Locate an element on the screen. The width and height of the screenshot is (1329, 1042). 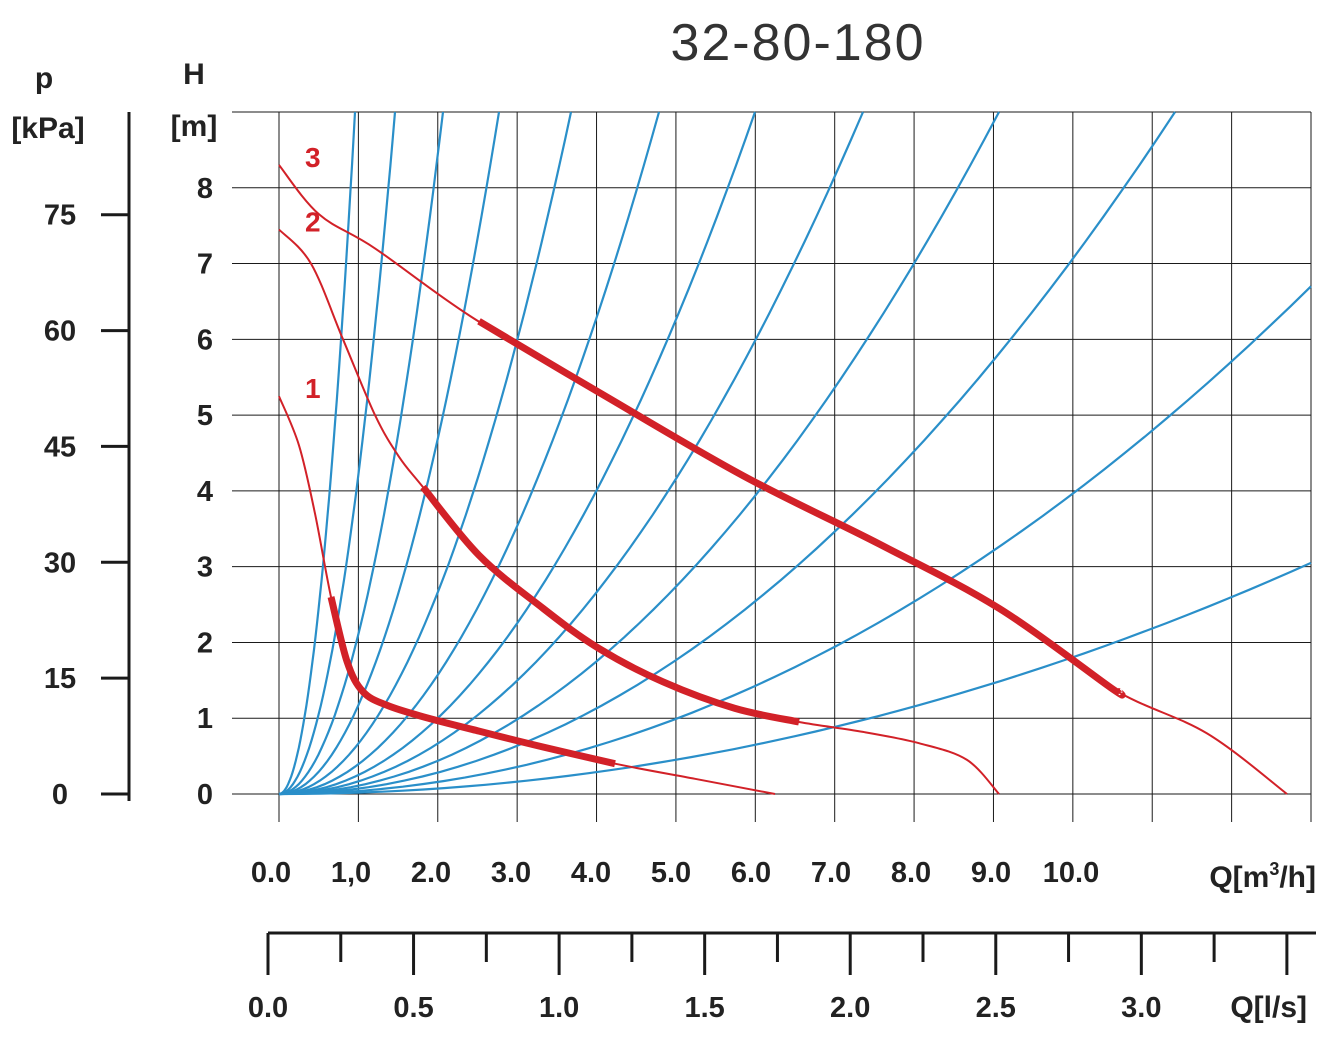
p-axis-label: p is located at coordinates (44, 78).